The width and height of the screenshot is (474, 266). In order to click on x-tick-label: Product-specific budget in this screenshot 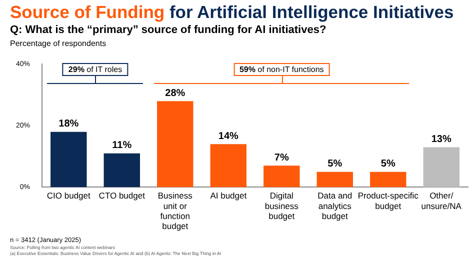, I will do `click(389, 200)`.